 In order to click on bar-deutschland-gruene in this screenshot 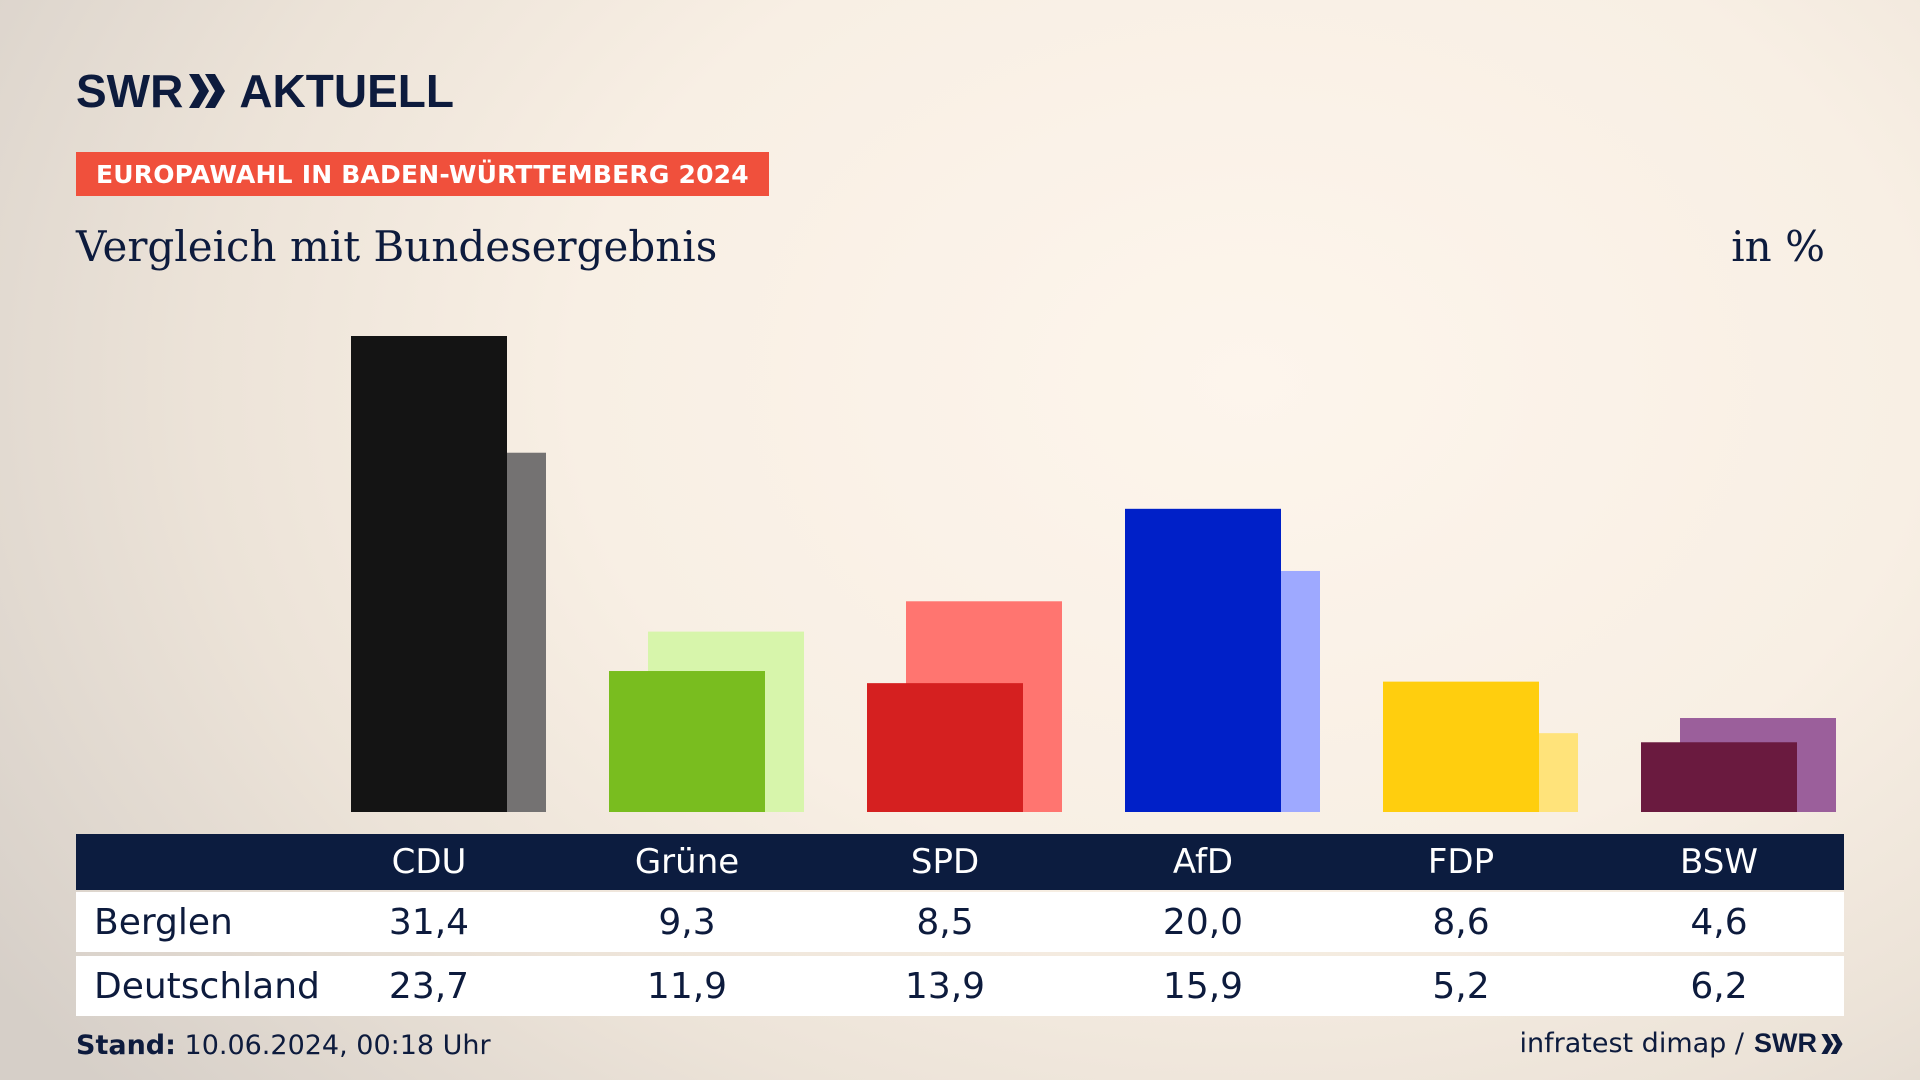, I will do `click(726, 721)`.